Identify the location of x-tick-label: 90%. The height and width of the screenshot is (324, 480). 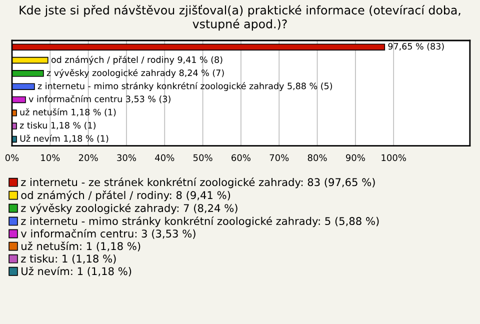
(355, 158).